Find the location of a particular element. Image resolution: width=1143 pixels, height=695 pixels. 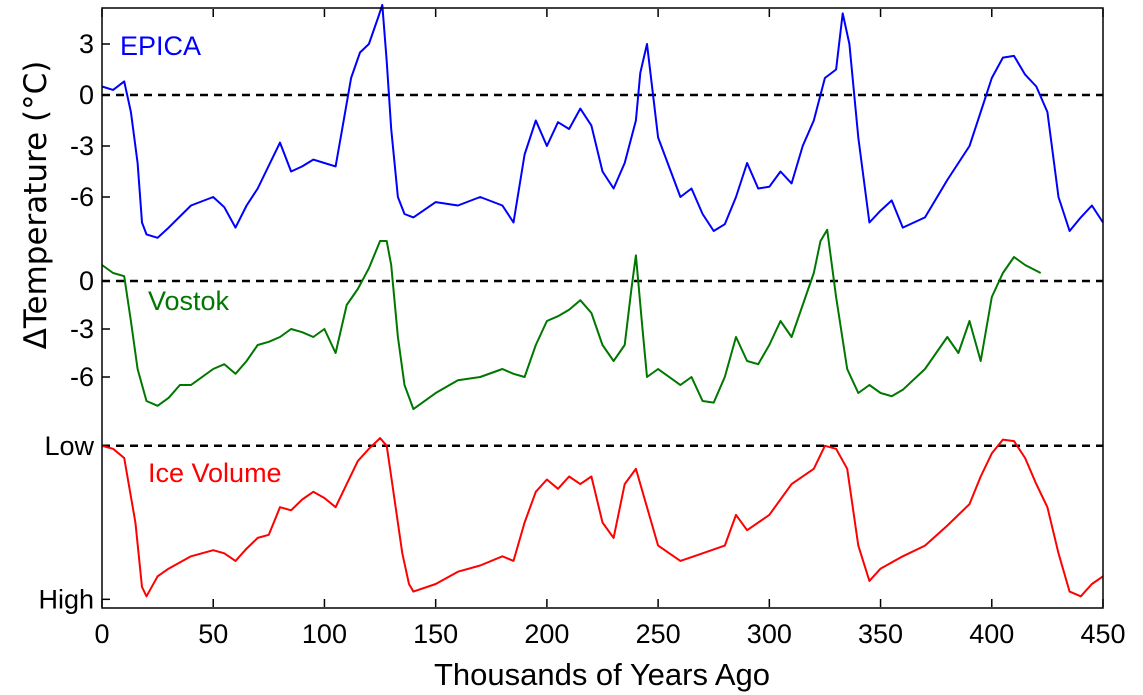

x-tick-label: 0 is located at coordinates (101, 634).